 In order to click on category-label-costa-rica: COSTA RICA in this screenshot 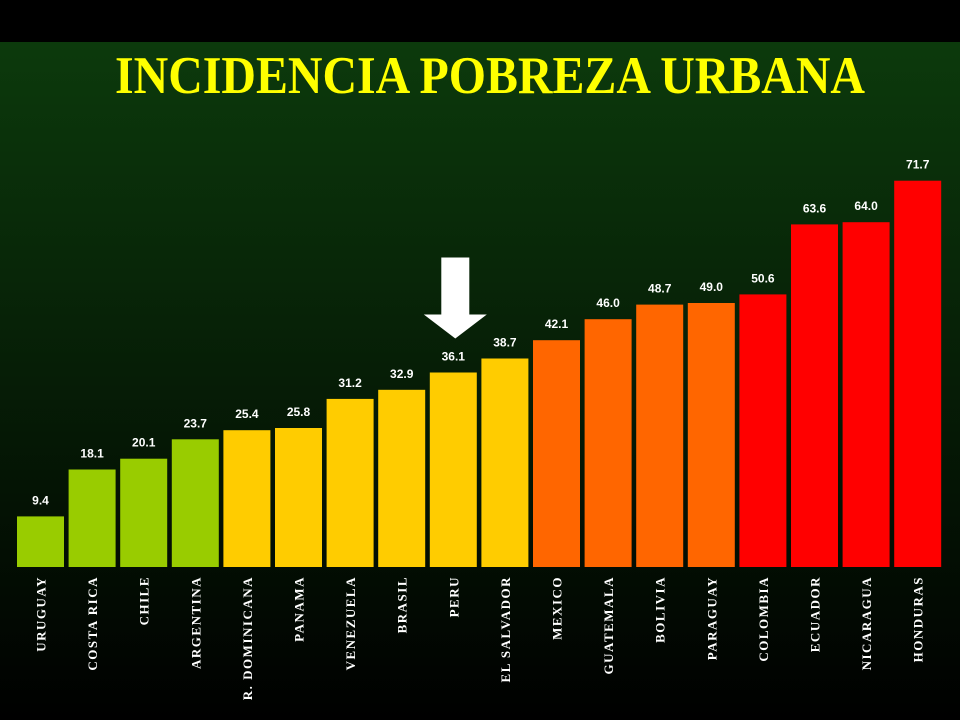, I will do `click(92, 623)`.